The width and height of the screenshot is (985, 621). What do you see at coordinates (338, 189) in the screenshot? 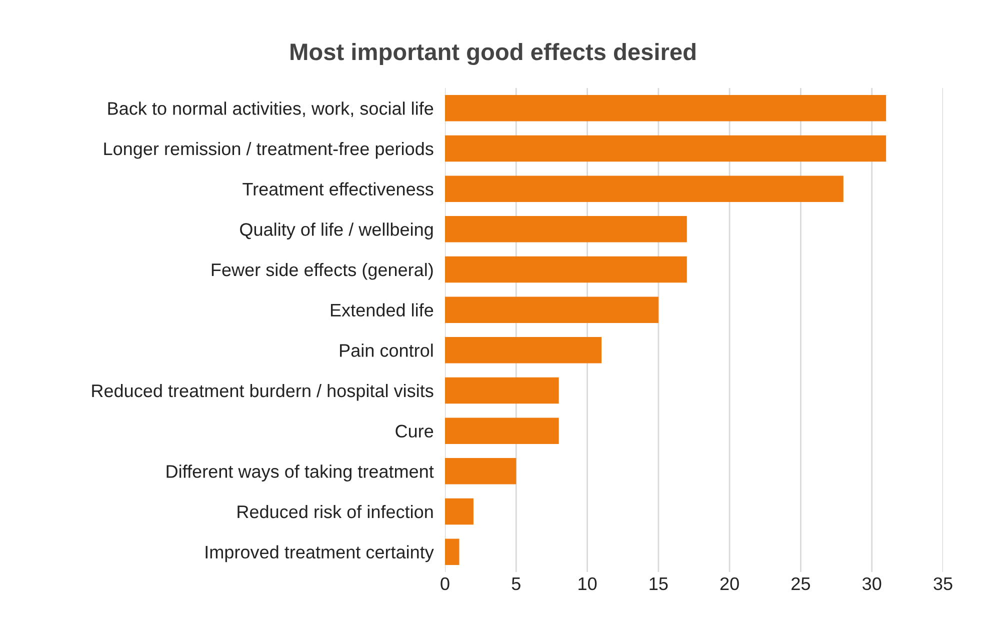
I see `y-tick-label: Treatment effectiveness` at bounding box center [338, 189].